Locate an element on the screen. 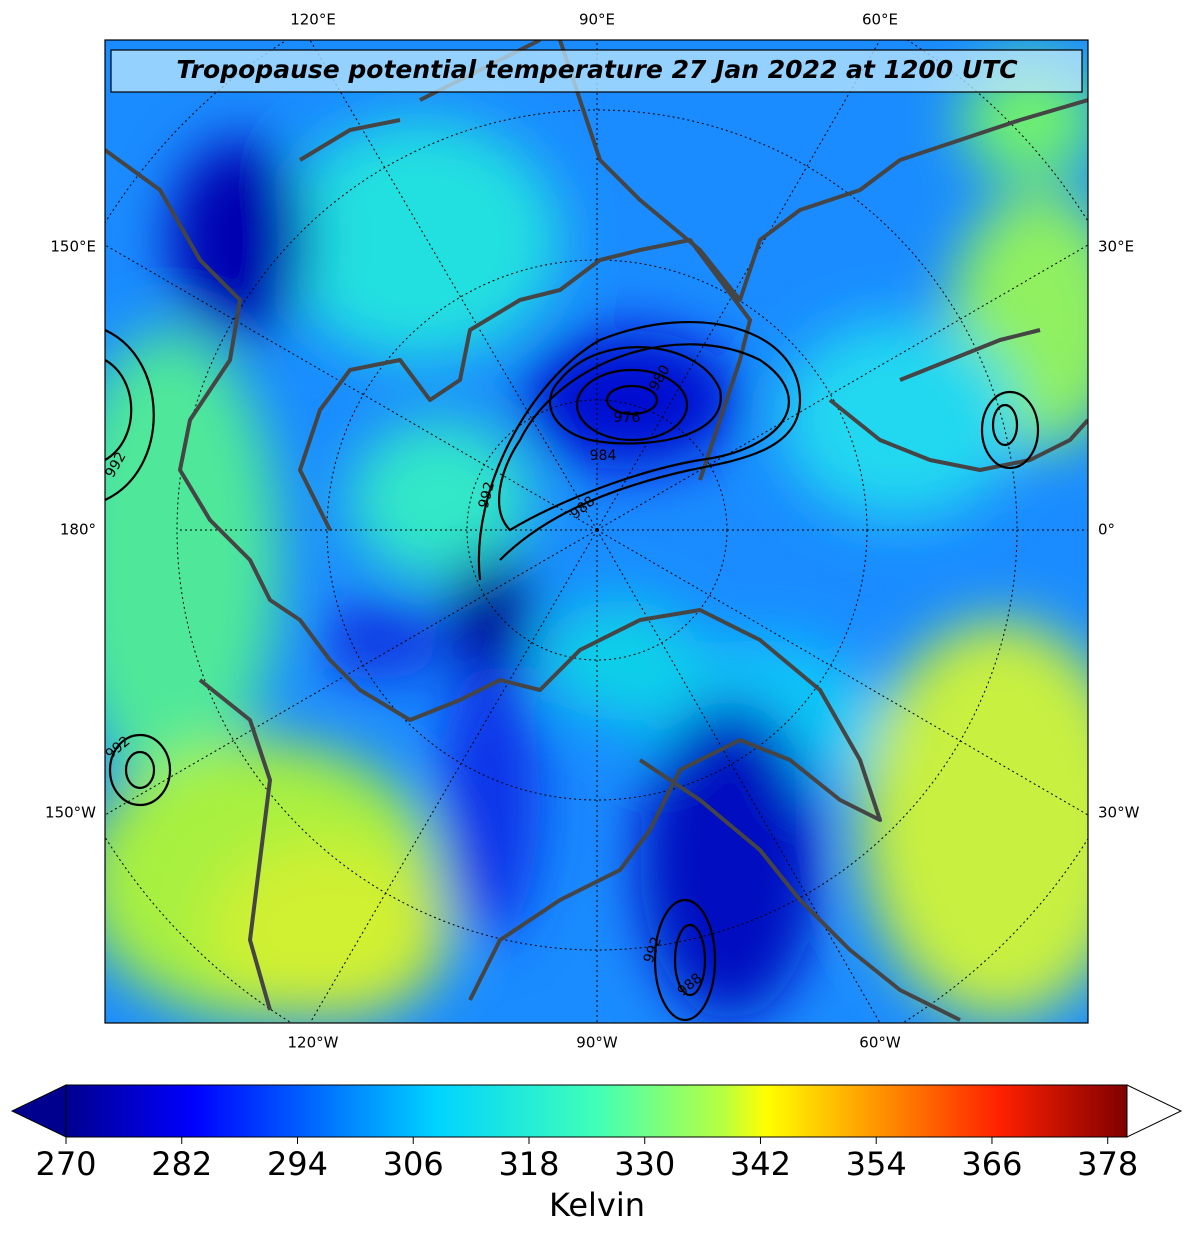 The image size is (1192, 1238). colorbar-body is located at coordinates (596, 1111).